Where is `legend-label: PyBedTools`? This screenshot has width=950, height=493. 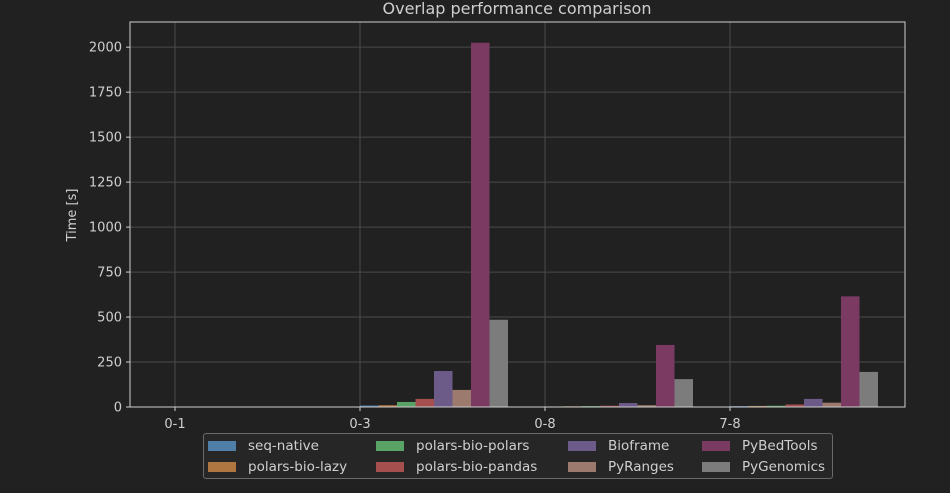 legend-label: PyBedTools is located at coordinates (780, 446).